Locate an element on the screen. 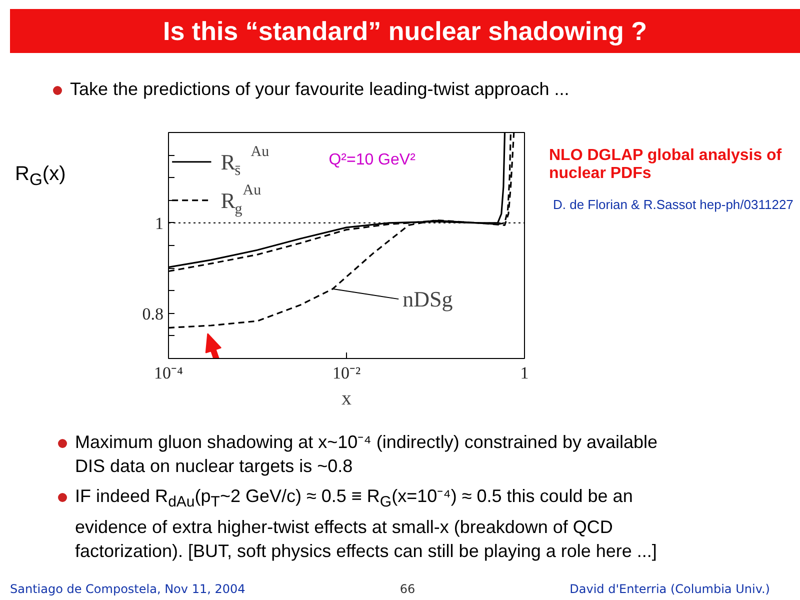  text: IF indeed R$_{dAu}$(p$_{T}$~2 GeV/c) ≈ 0.5 ≡ R$_{G}$(x=10⁻⁴) ≈ 0.5 this could be an evidence of extra higher-twist effects at small-x (breakdown of QCD factorization). [BUT, soft physics effects can still be playing a role here ...] is located at coordinates (366, 523).